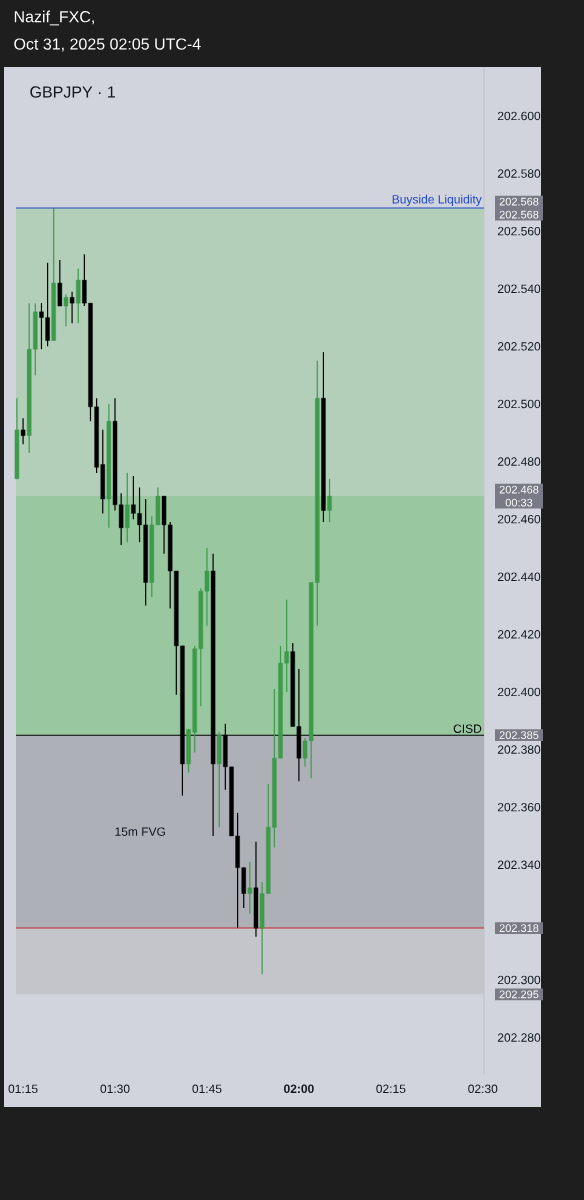 Image resolution: width=584 pixels, height=1200 pixels. What do you see at coordinates (483, 1089) in the screenshot?
I see `x-tick-label: 02:30` at bounding box center [483, 1089].